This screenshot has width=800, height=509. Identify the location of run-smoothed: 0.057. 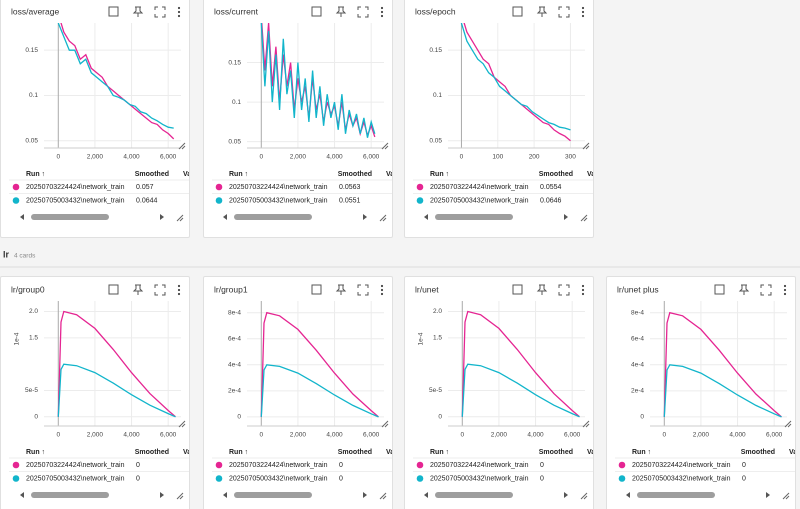
(145, 187).